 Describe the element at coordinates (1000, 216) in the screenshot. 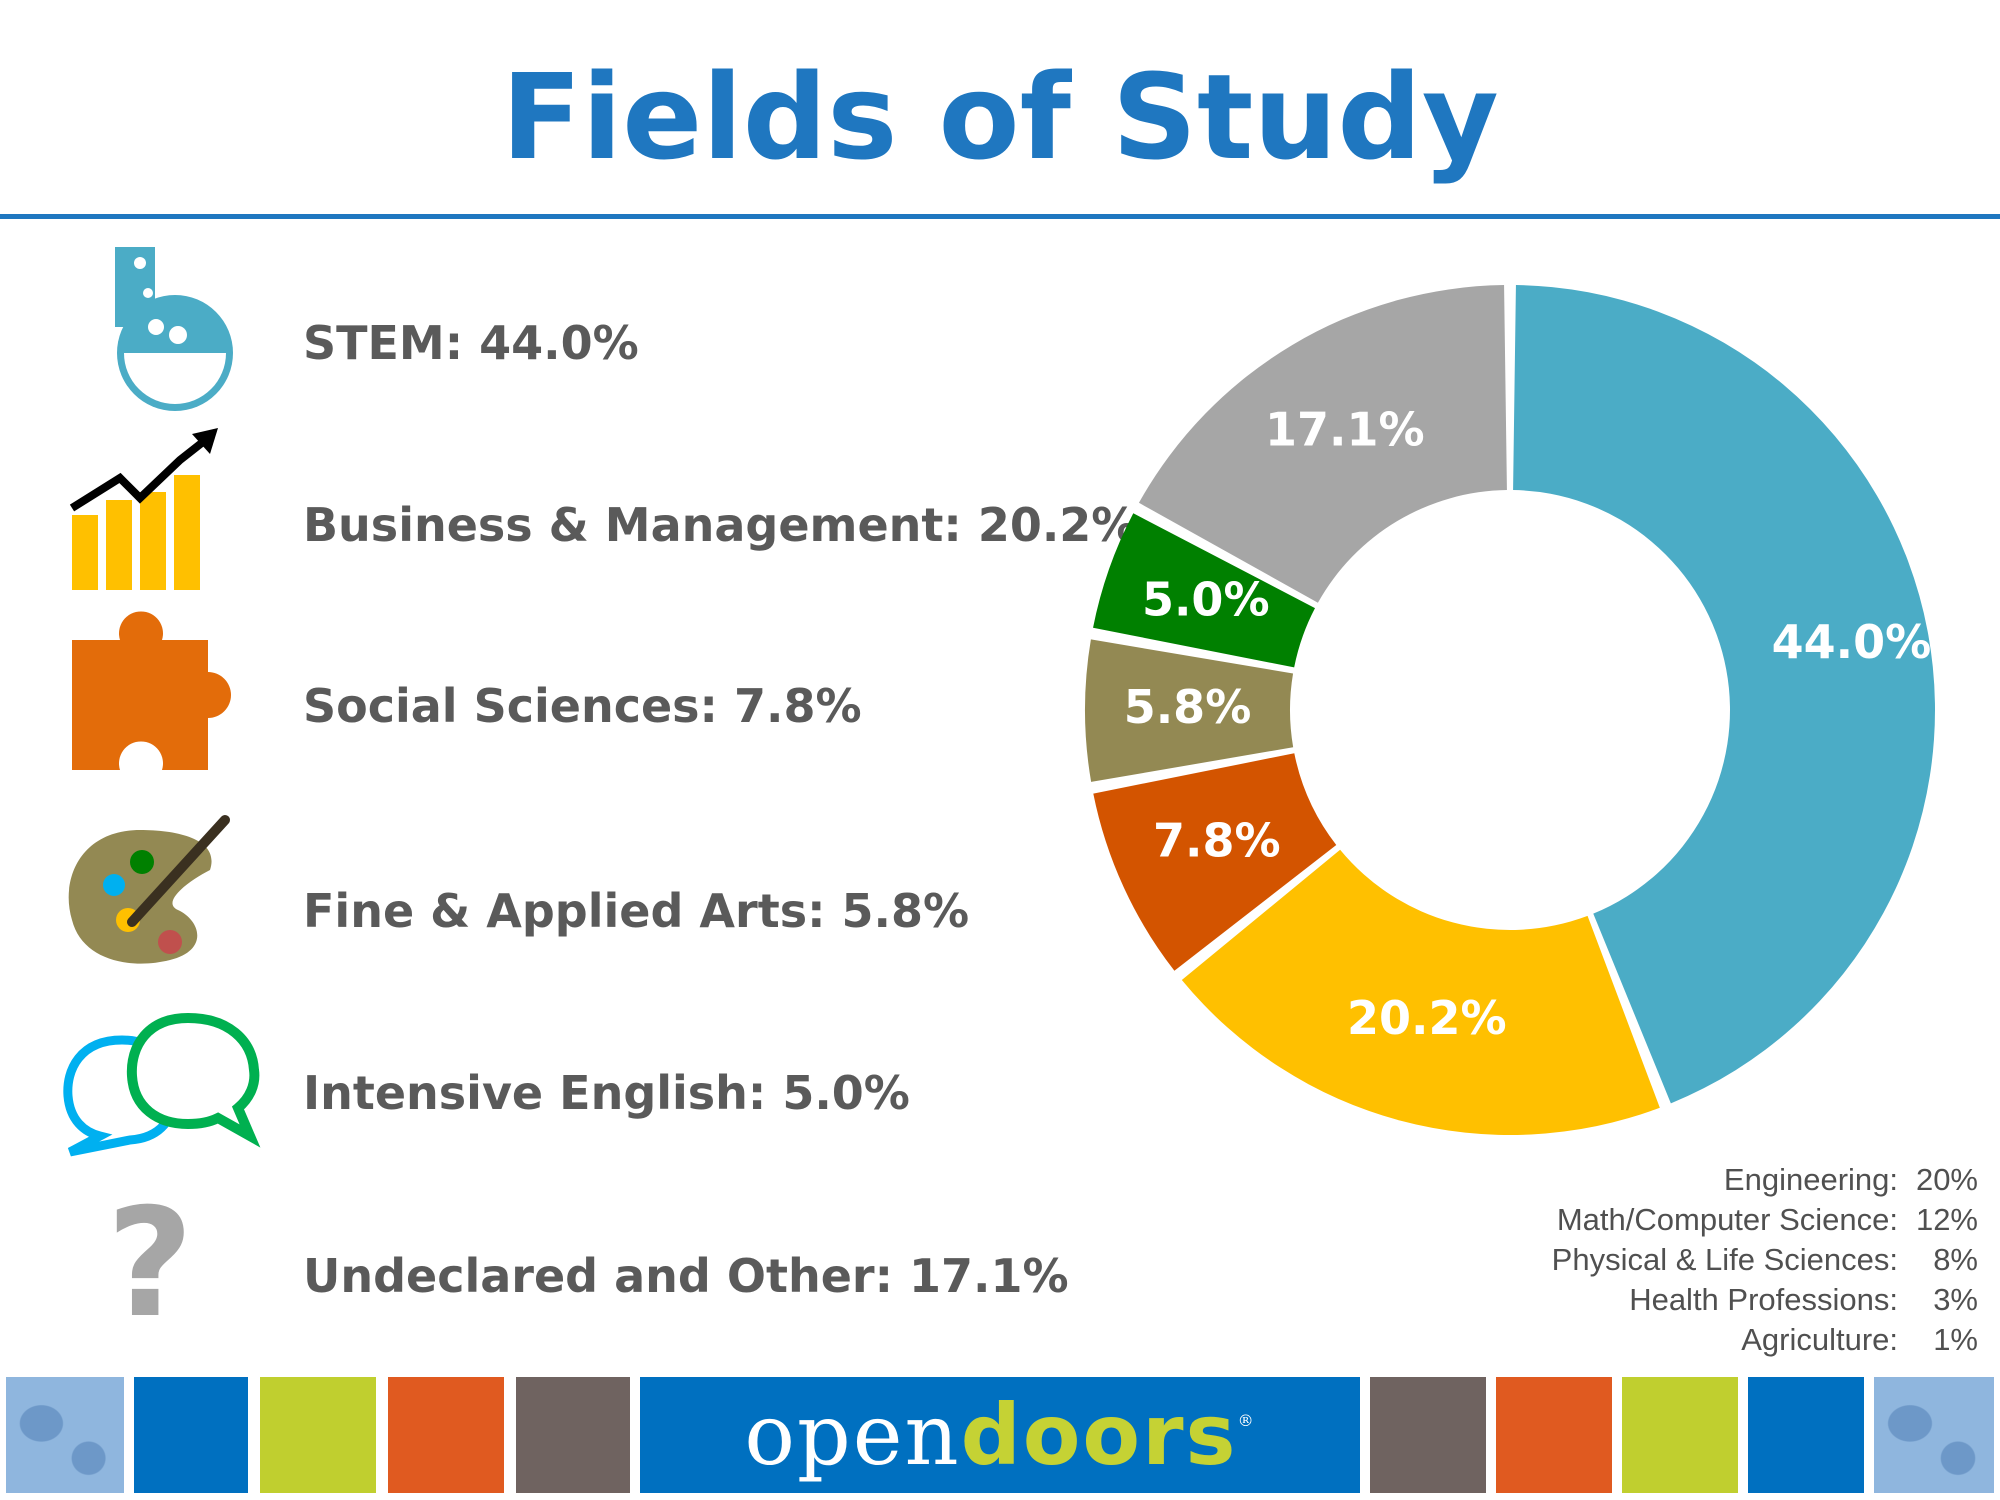

I see `title-divider` at that location.